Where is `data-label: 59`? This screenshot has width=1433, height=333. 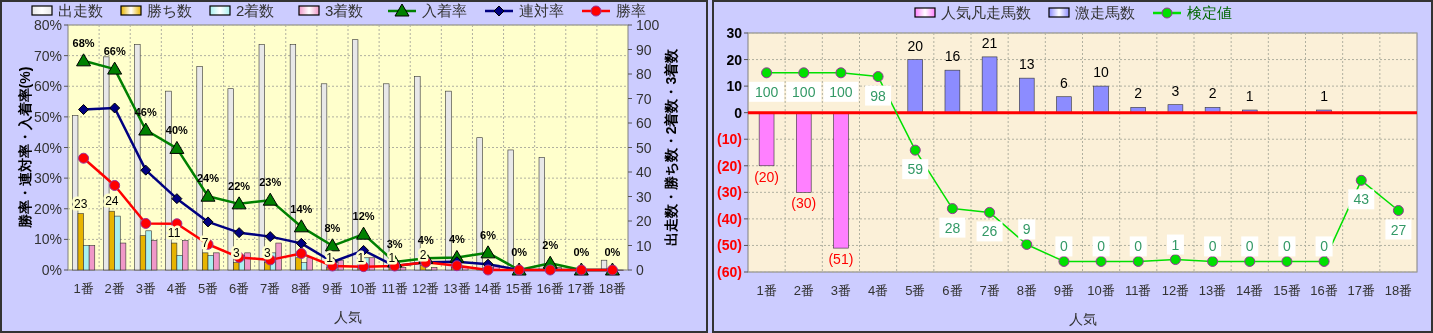
data-label: 59 is located at coordinates (915, 169).